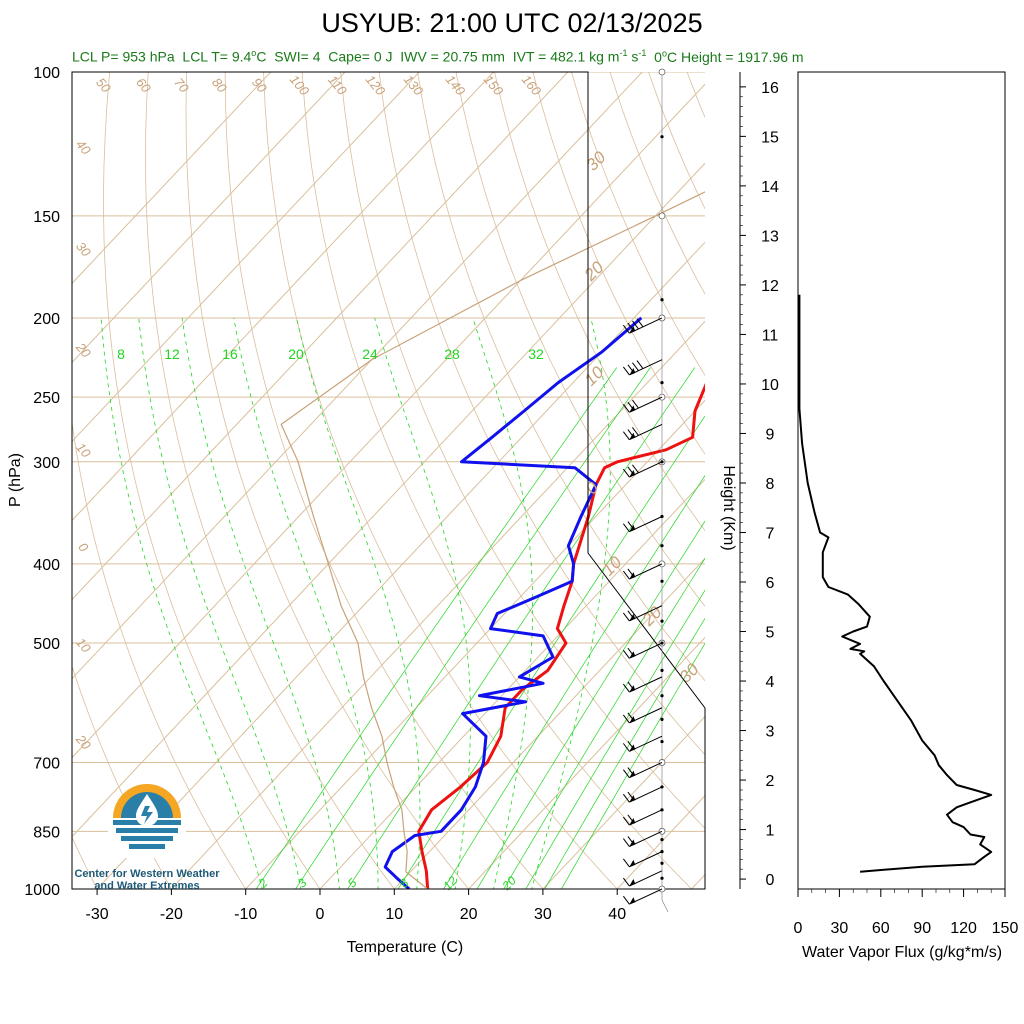 The height and width of the screenshot is (1024, 1024). What do you see at coordinates (217, 56) in the screenshot?
I see `lcl-temperature: LCL T= 9.4` at bounding box center [217, 56].